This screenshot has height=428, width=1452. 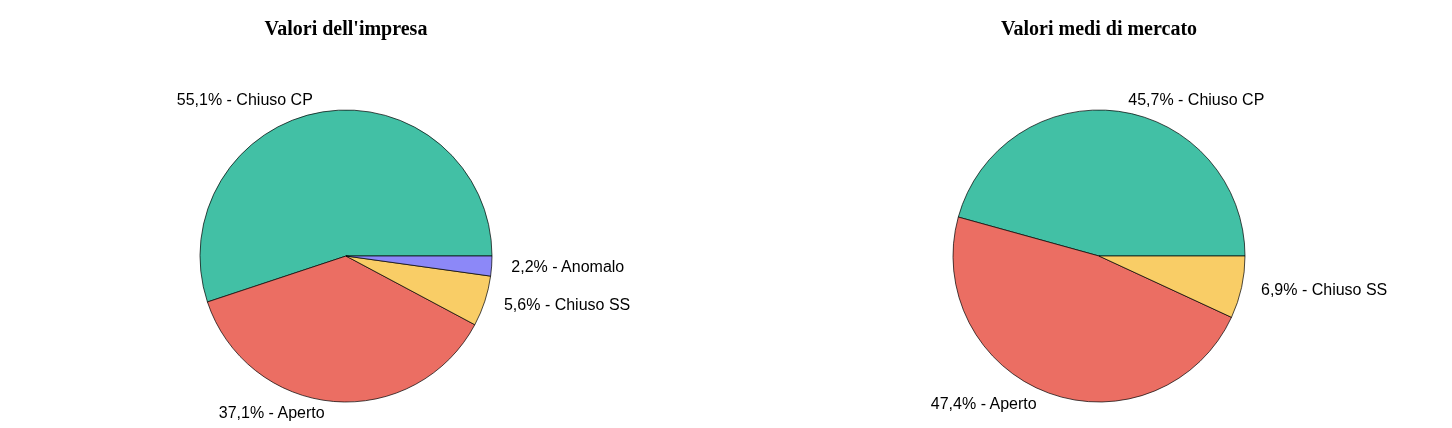 What do you see at coordinates (1099, 28) in the screenshot?
I see `chart-title: Valori medi di mercato` at bounding box center [1099, 28].